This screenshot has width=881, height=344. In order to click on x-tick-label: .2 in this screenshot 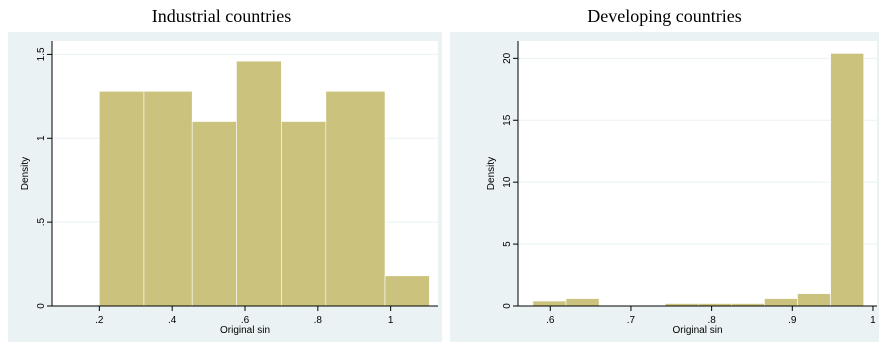, I will do `click(99, 320)`.